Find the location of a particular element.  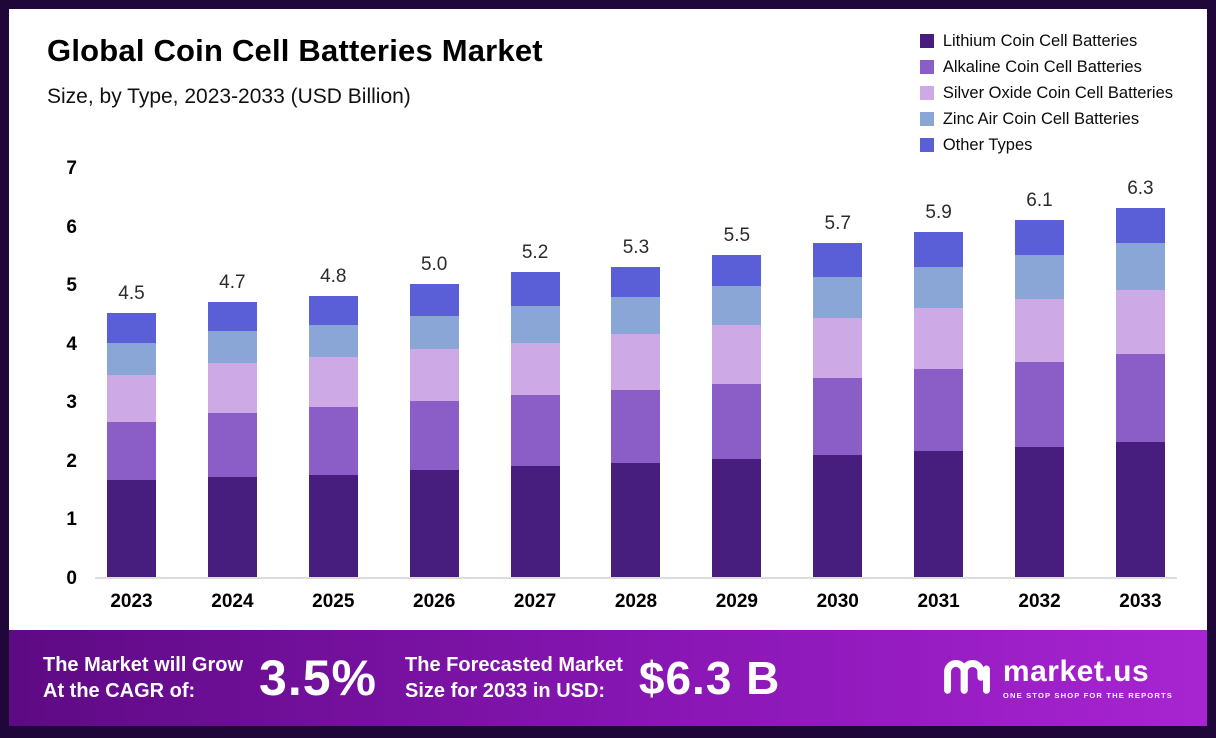

legend-label: Other Types is located at coordinates (987, 145).